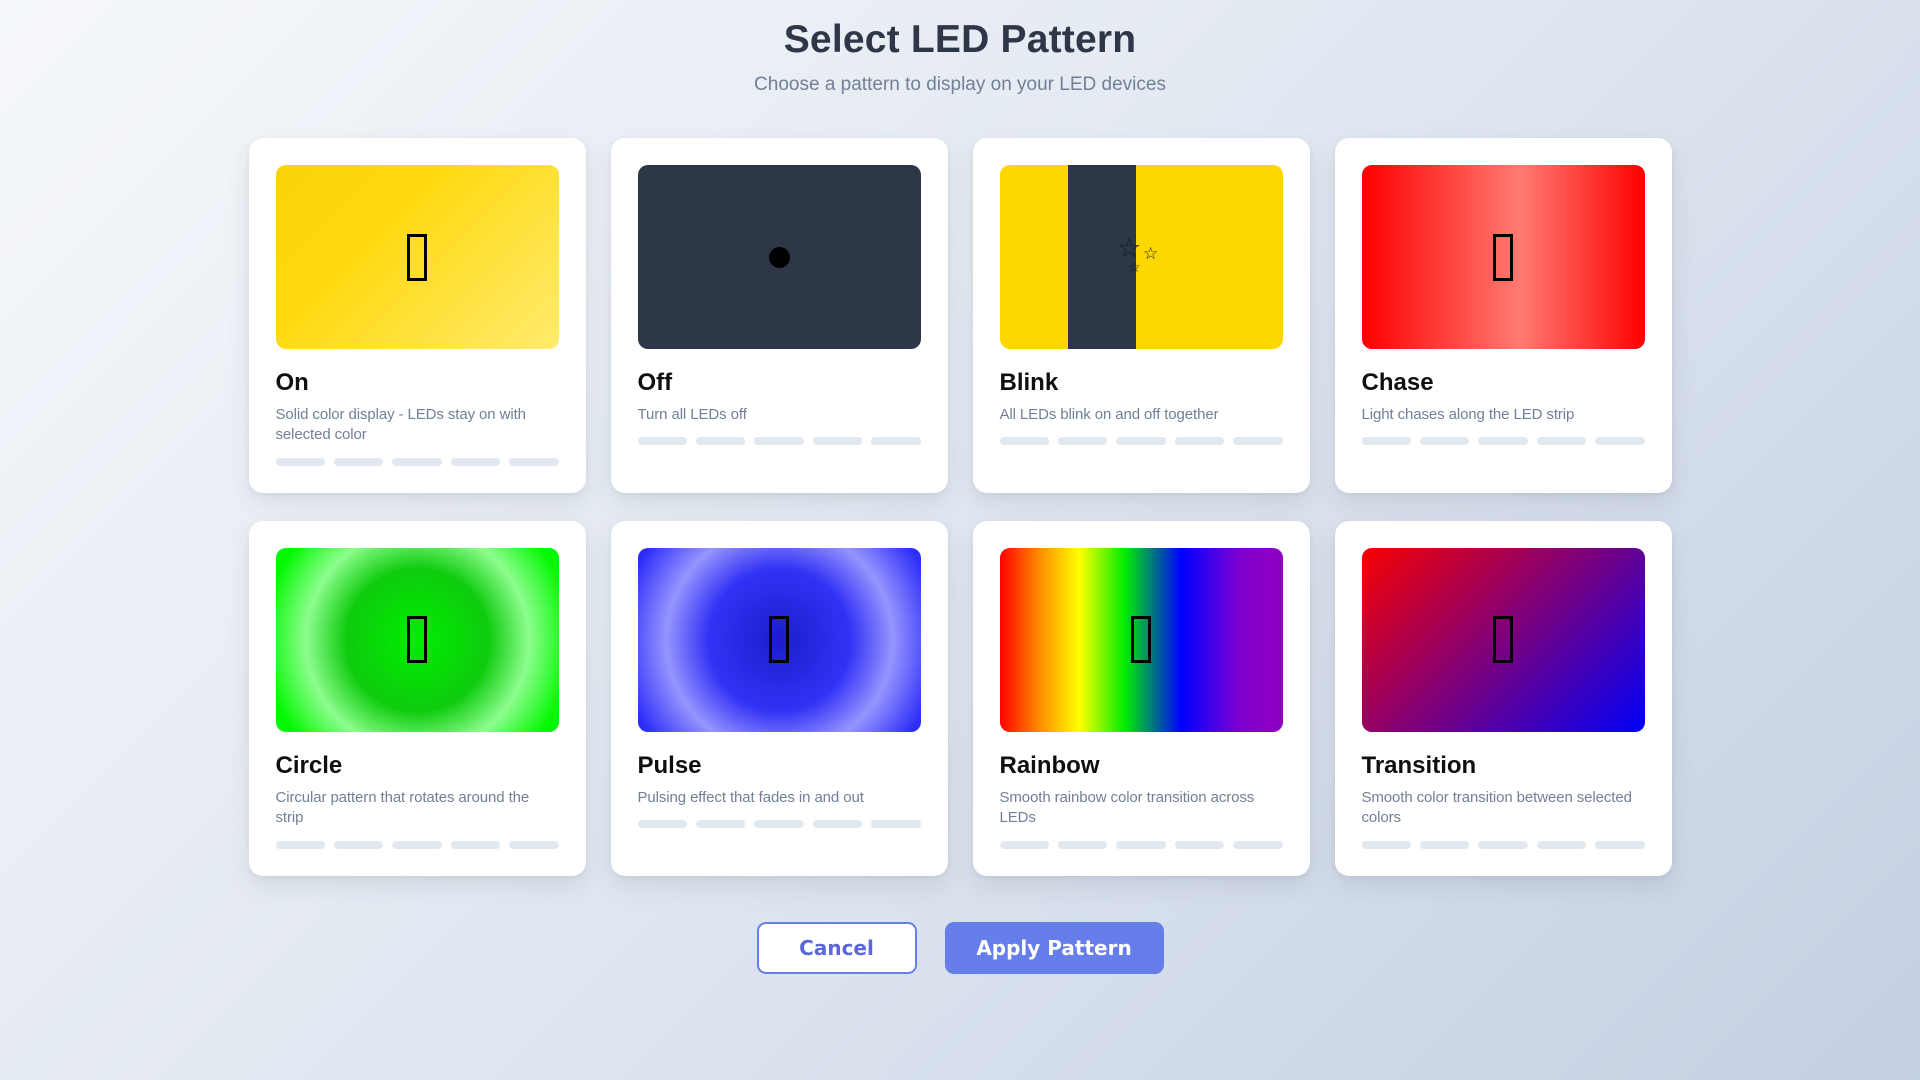 This screenshot has width=1920, height=1080. Describe the element at coordinates (1049, 765) in the screenshot. I see `pattern-title: Rainbow` at that location.